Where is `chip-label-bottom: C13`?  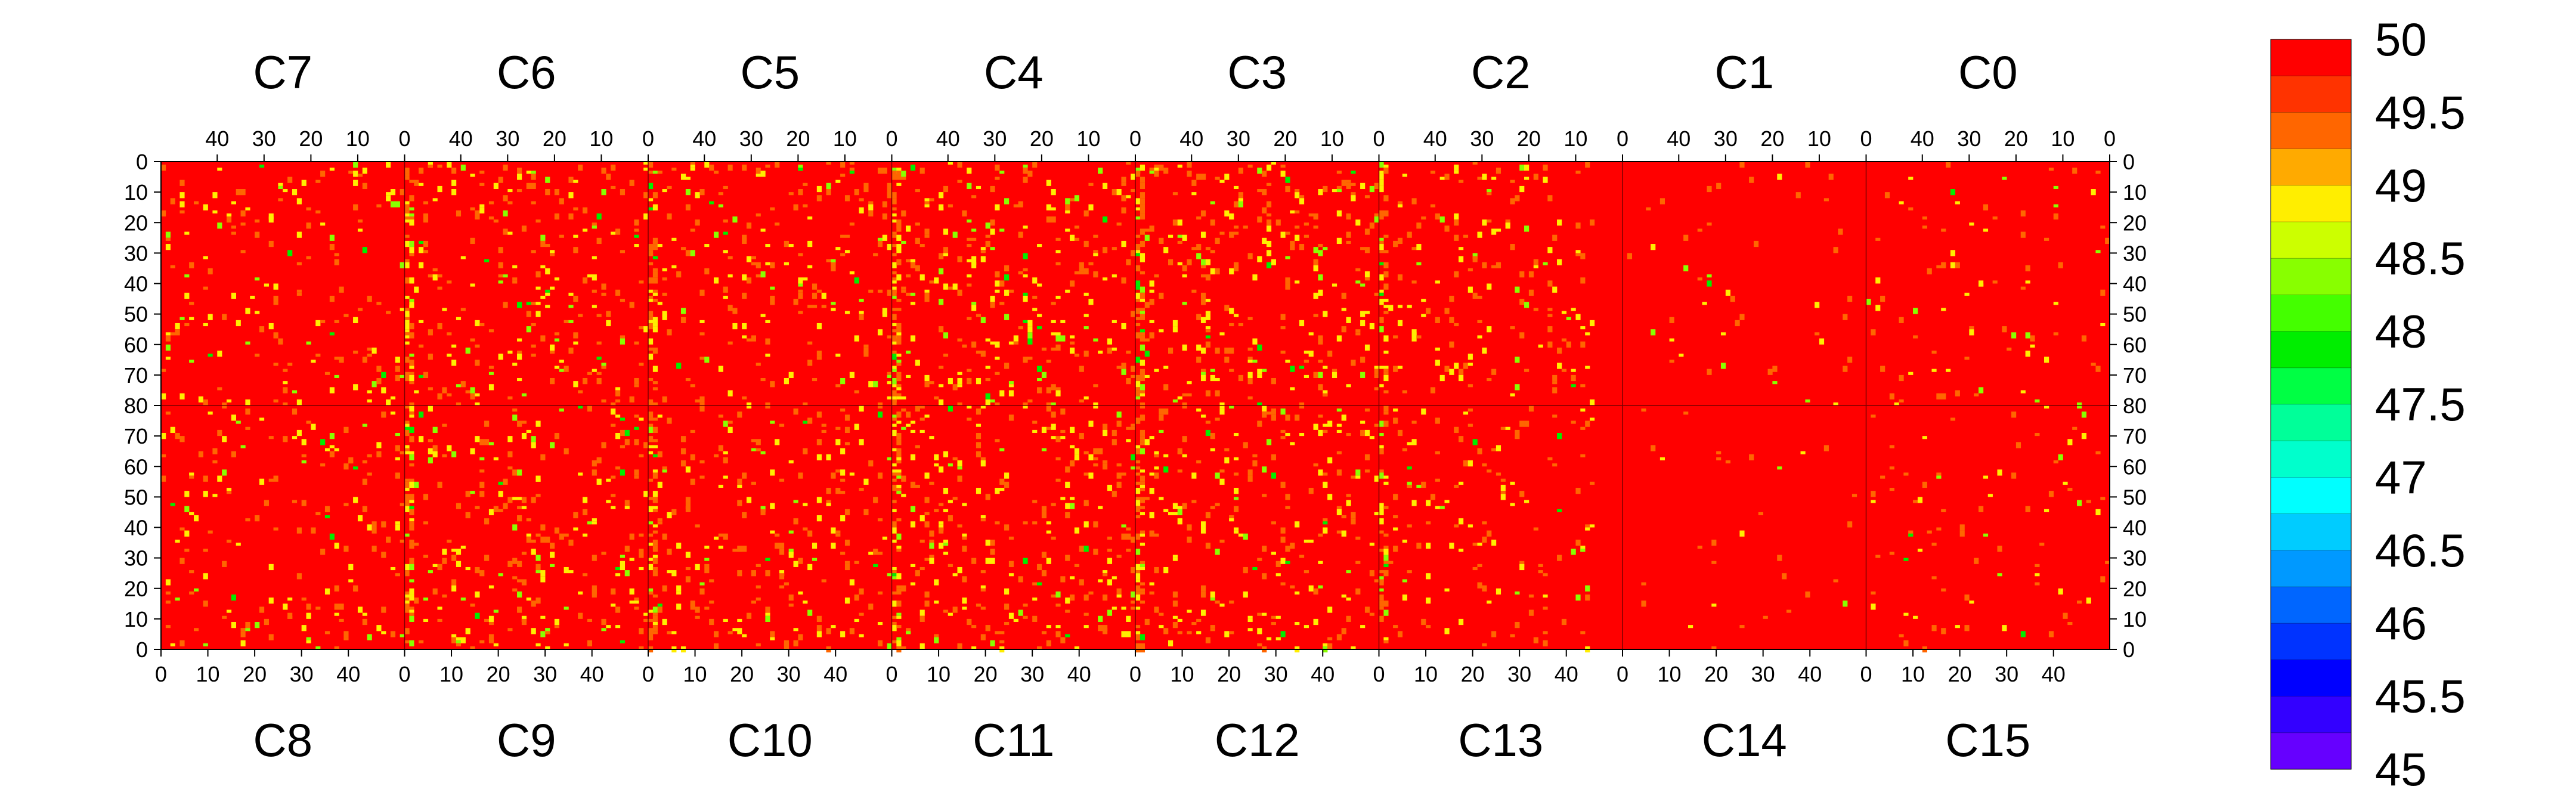 chip-label-bottom: C13 is located at coordinates (1501, 740).